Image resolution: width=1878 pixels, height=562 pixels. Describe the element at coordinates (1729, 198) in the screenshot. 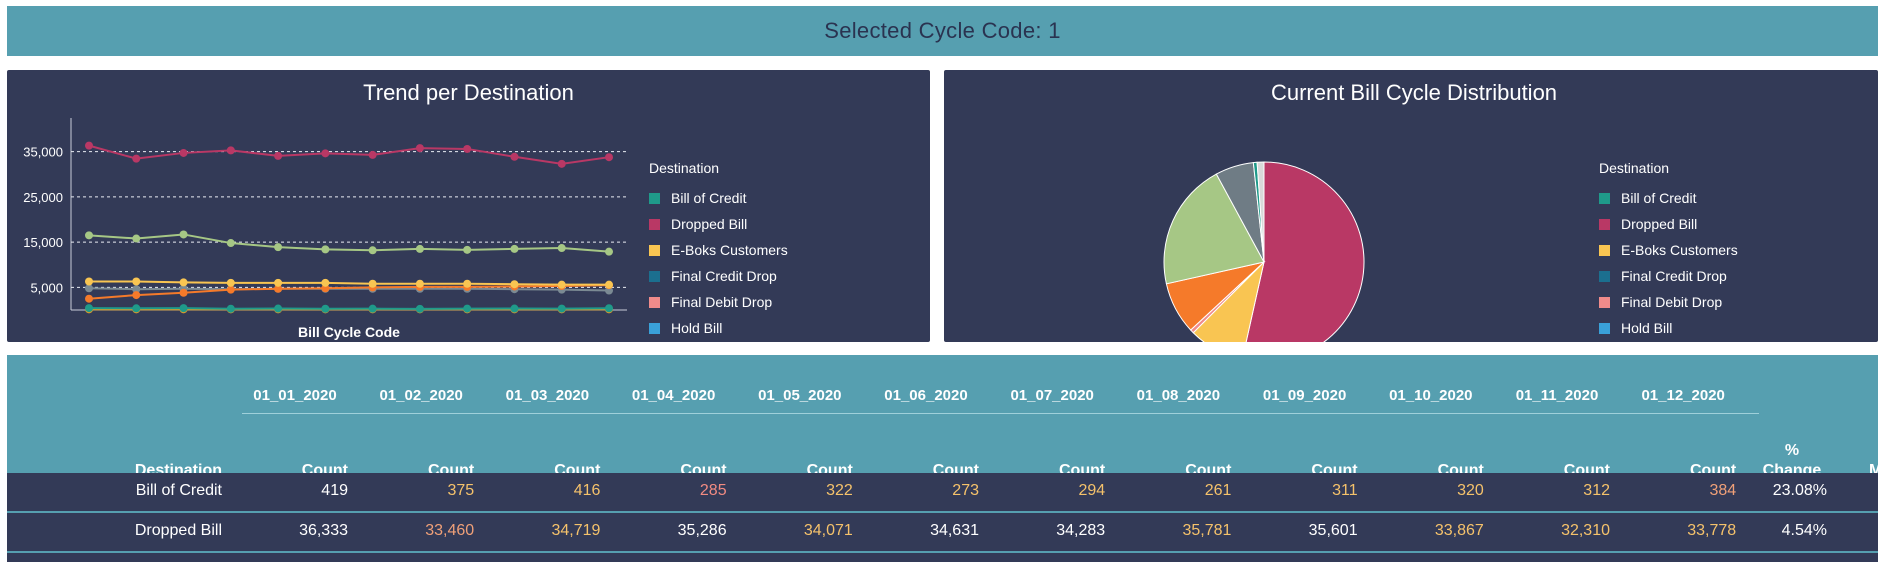

I see `distribution-legend-item: Bill of Credit` at that location.